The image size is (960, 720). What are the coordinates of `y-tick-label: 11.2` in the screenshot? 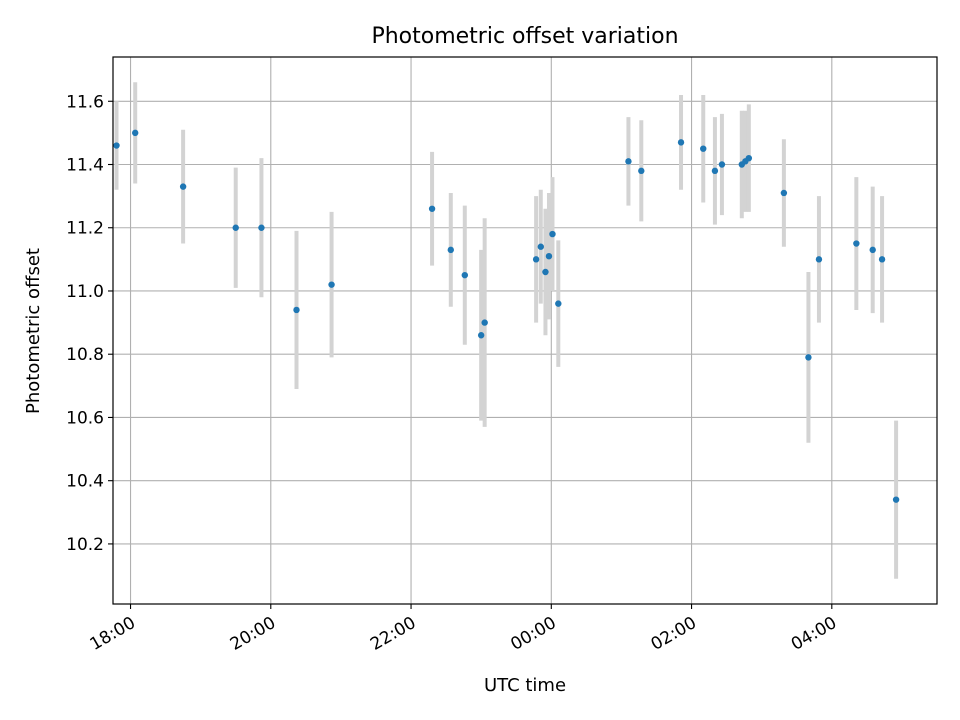 It's located at (85, 229).